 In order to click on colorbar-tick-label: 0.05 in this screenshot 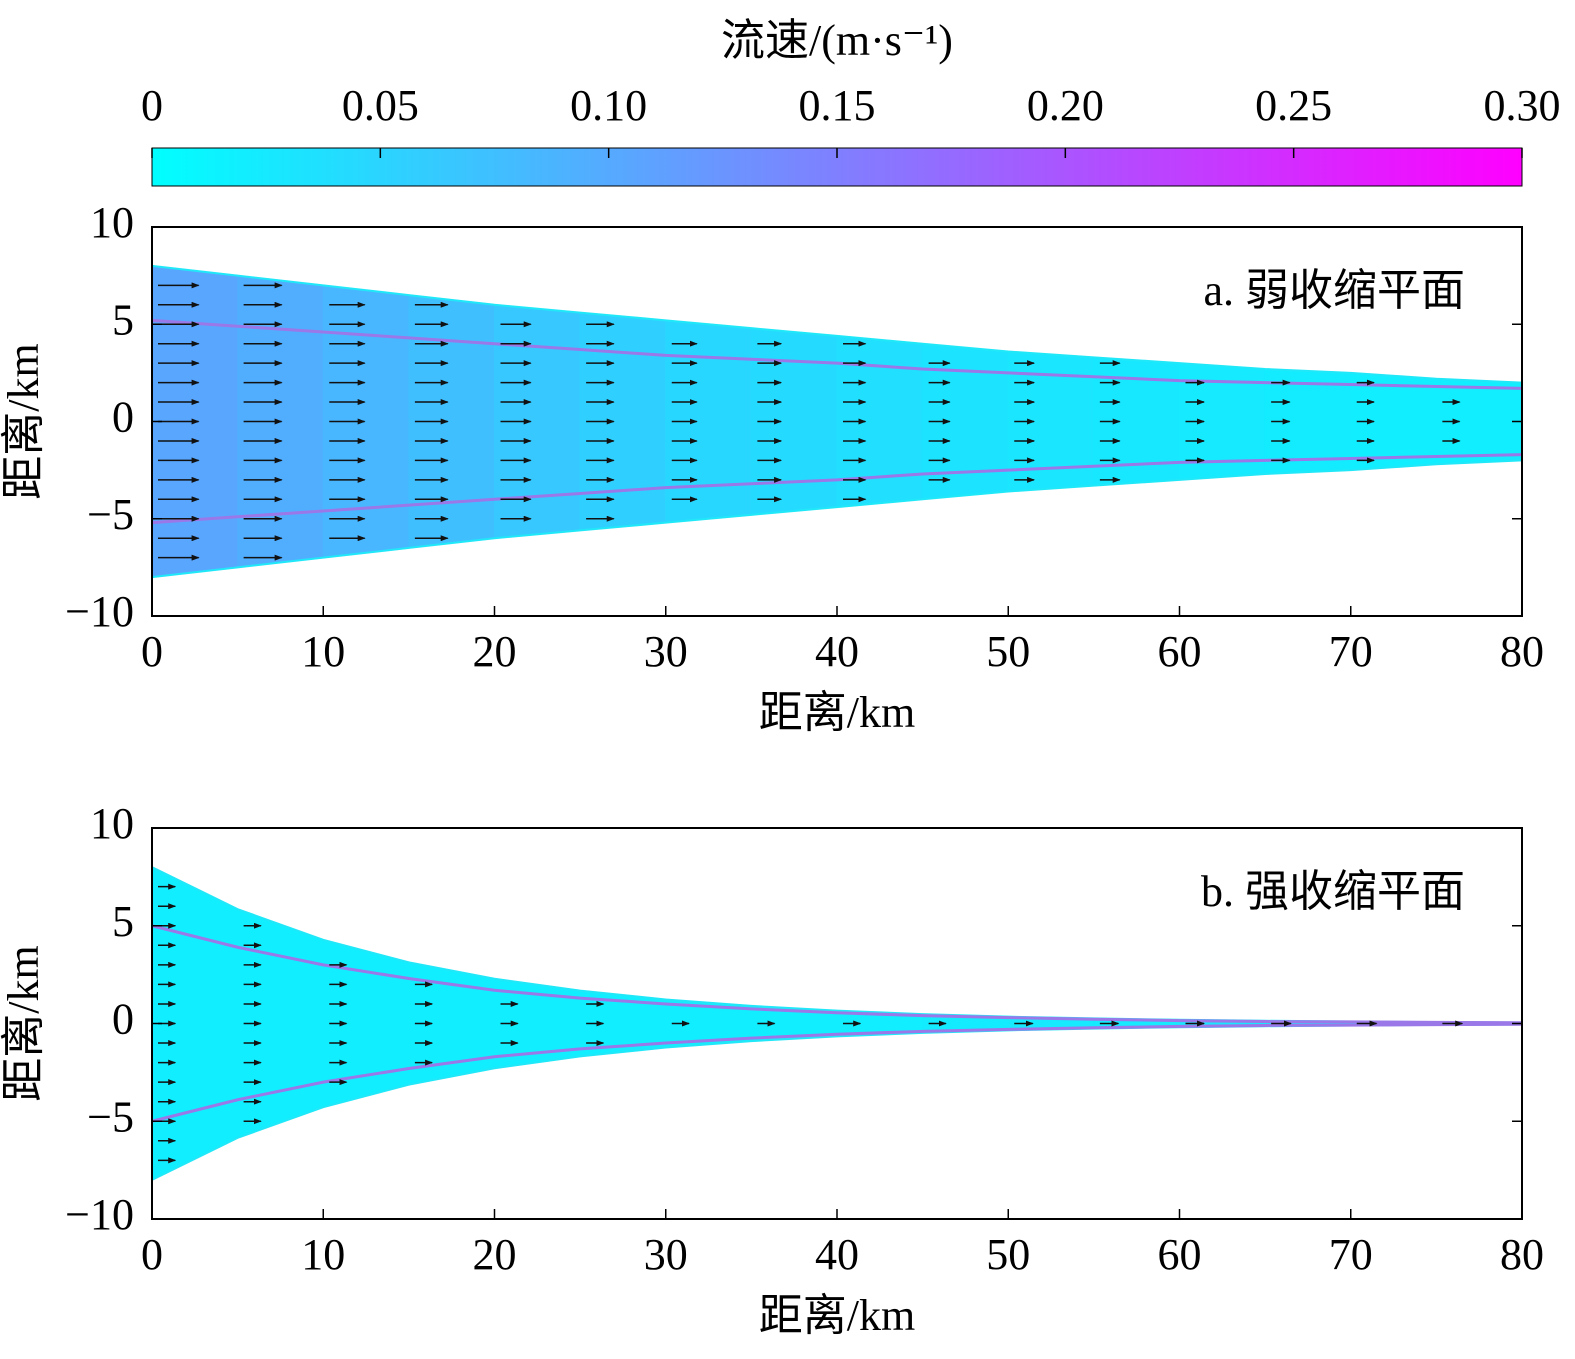, I will do `click(380, 105)`.